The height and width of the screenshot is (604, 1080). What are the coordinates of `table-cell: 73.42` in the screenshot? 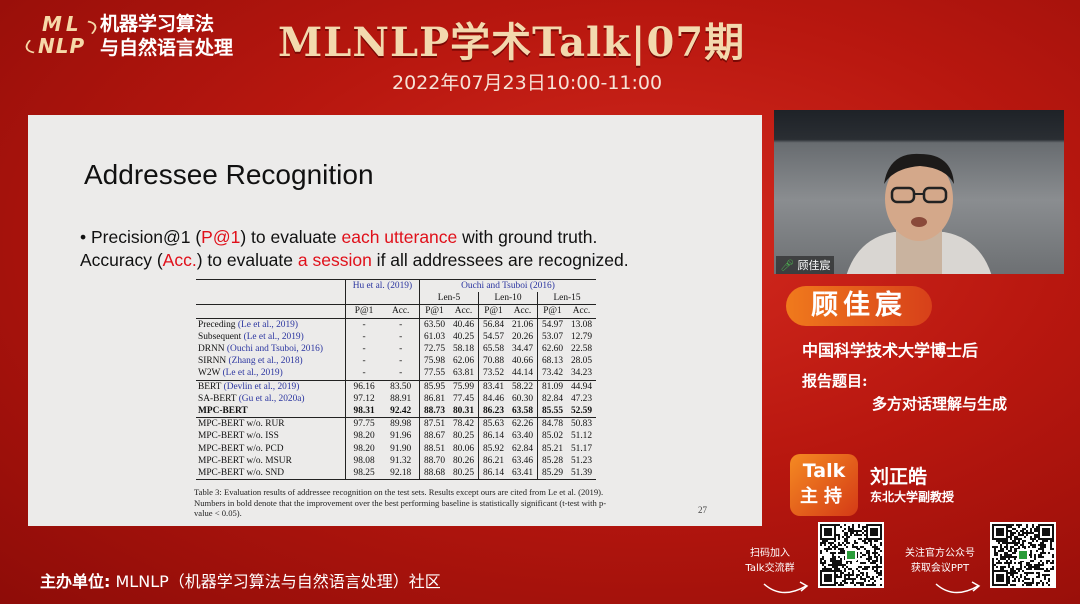 It's located at (551, 374).